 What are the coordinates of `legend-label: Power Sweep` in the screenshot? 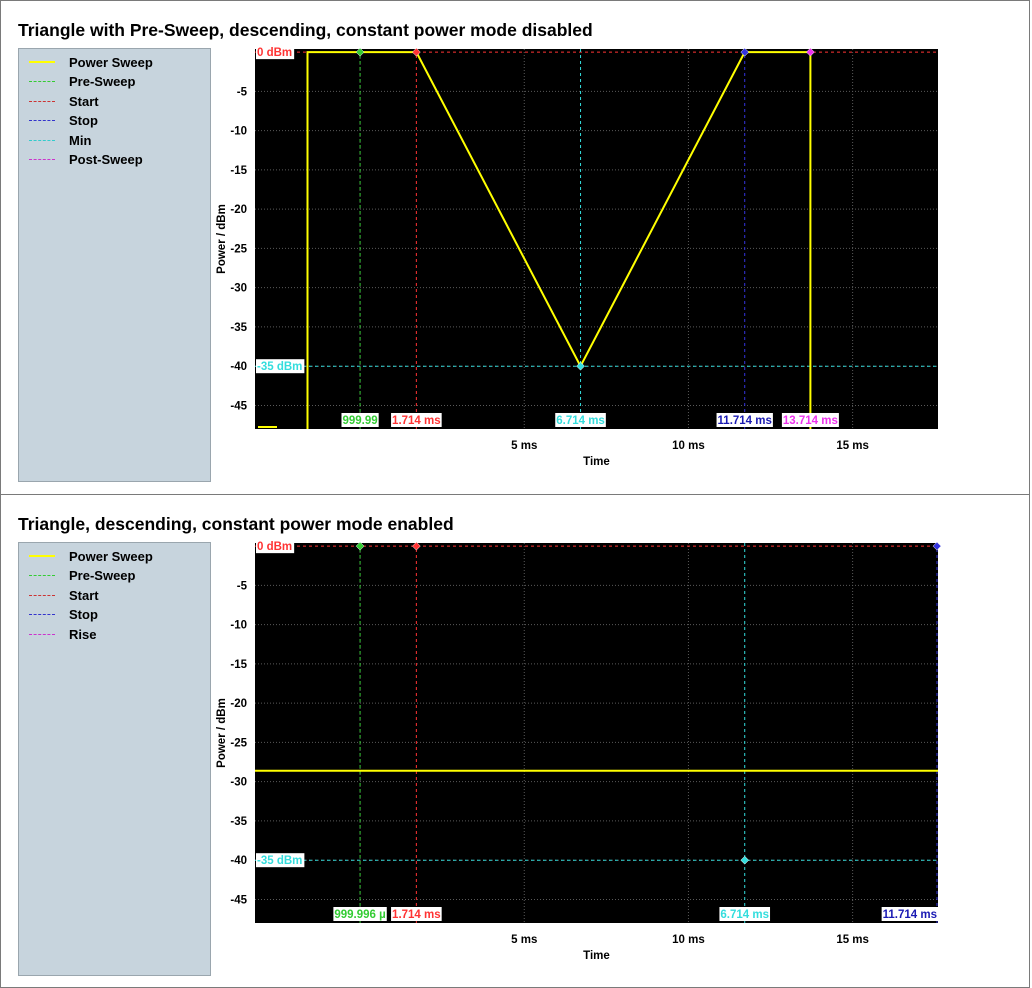 It's located at (111, 62).